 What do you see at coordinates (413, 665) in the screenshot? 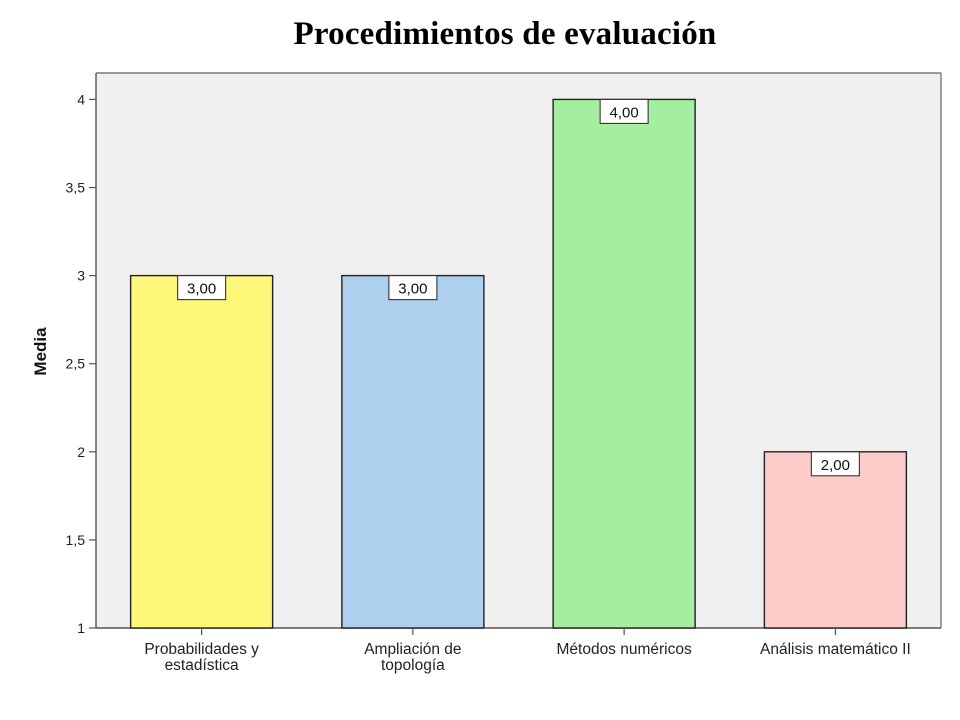
I see `x-tick-label: topología` at bounding box center [413, 665].